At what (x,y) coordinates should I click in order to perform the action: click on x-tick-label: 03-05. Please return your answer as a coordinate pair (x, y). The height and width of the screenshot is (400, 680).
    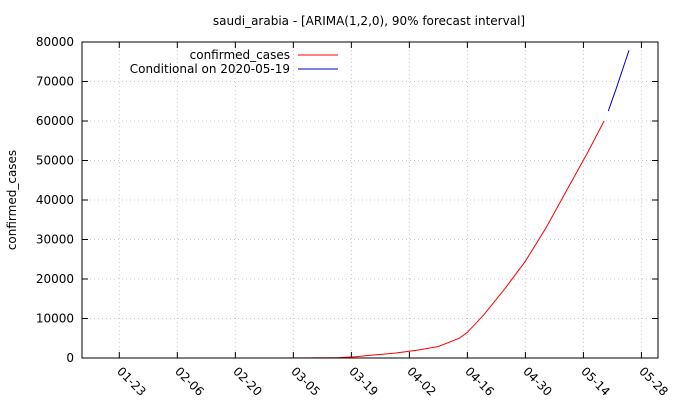
    Looking at the image, I should click on (305, 381).